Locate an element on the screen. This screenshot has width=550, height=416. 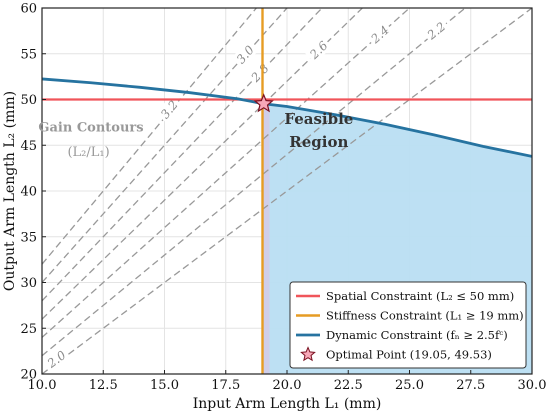
x-axis-label: Input Arm Length L₁ (mm) is located at coordinates (287, 404).